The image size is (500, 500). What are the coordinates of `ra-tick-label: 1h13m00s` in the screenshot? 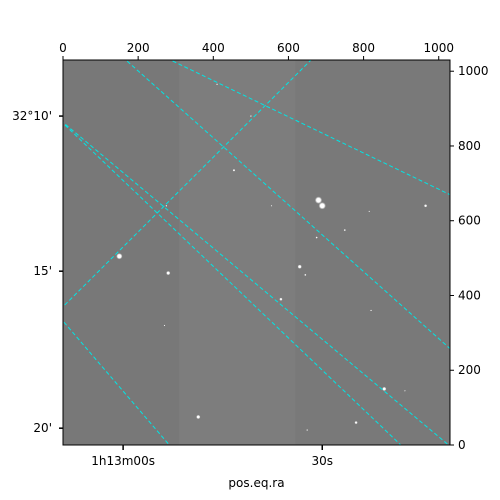 It's located at (123, 461).